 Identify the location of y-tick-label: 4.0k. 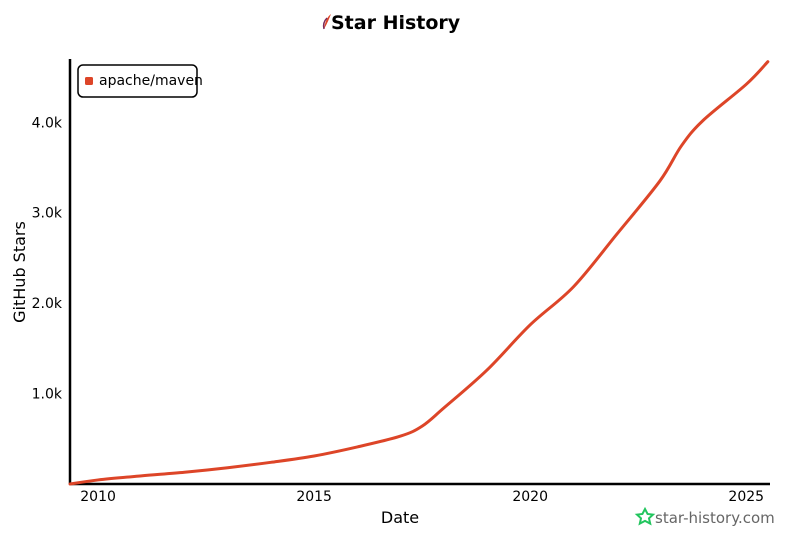
(47, 123).